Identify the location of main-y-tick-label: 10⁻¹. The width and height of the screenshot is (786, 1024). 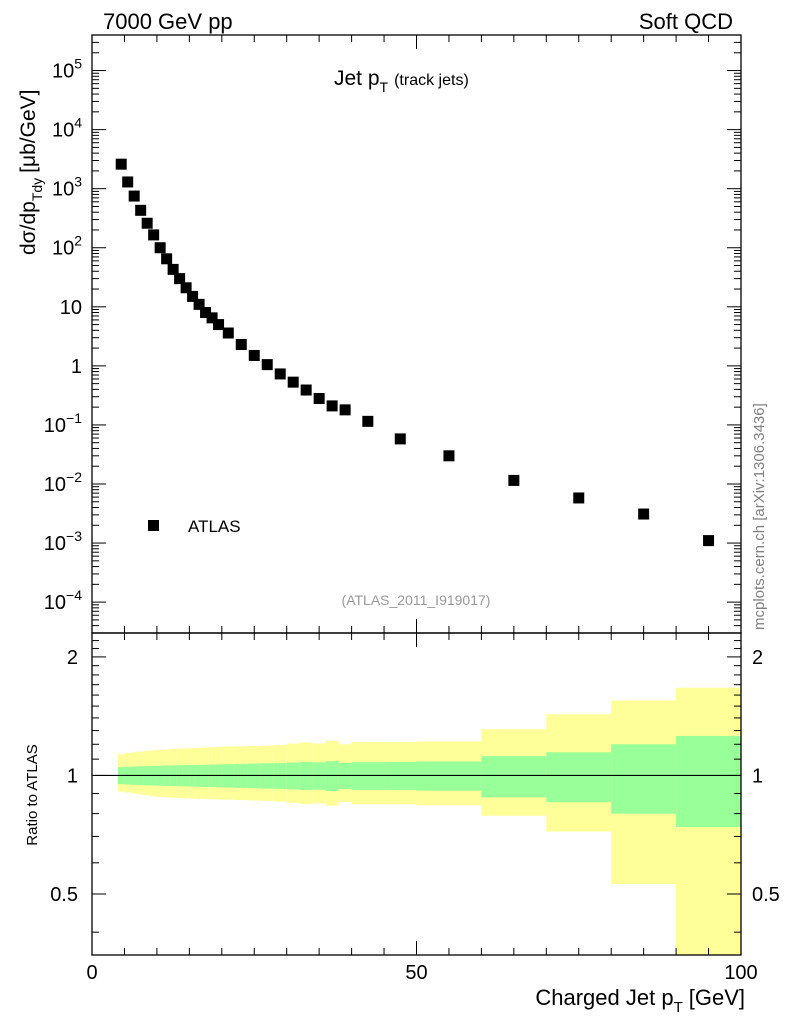
(63, 423).